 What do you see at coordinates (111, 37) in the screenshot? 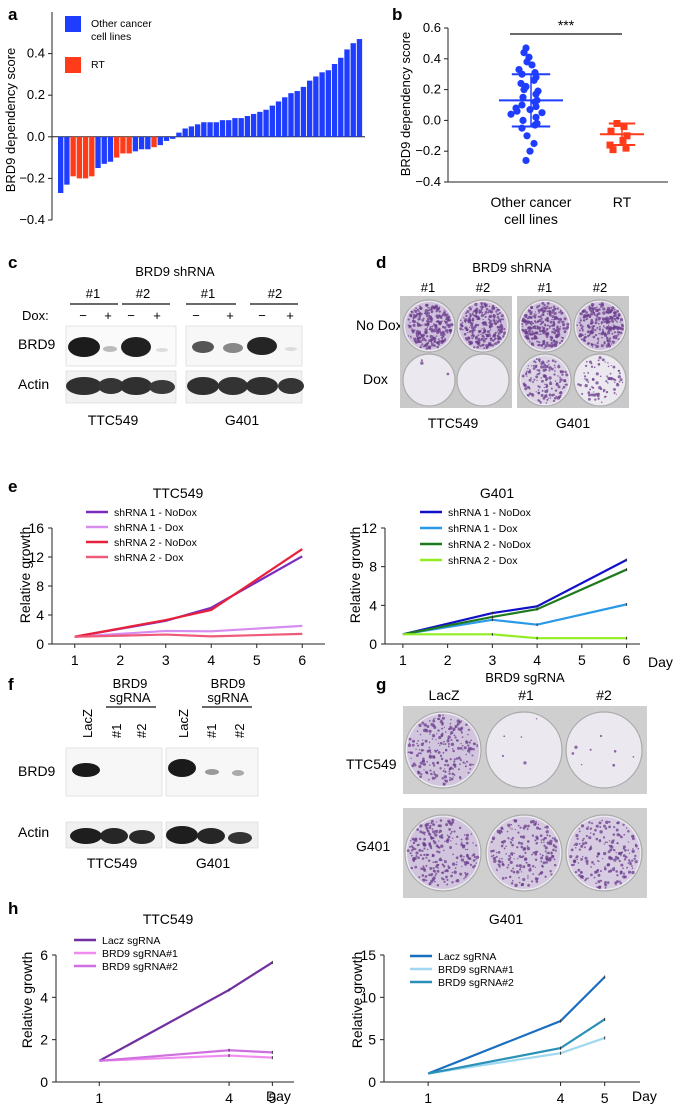
I see `legend-other-line2: cell lines` at bounding box center [111, 37].